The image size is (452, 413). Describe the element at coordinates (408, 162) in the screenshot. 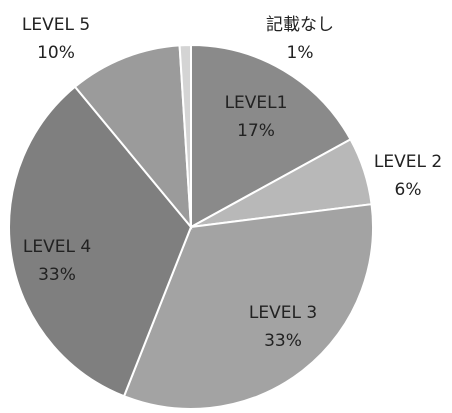

I see `slice-name-label: LEVEL 2` at that location.